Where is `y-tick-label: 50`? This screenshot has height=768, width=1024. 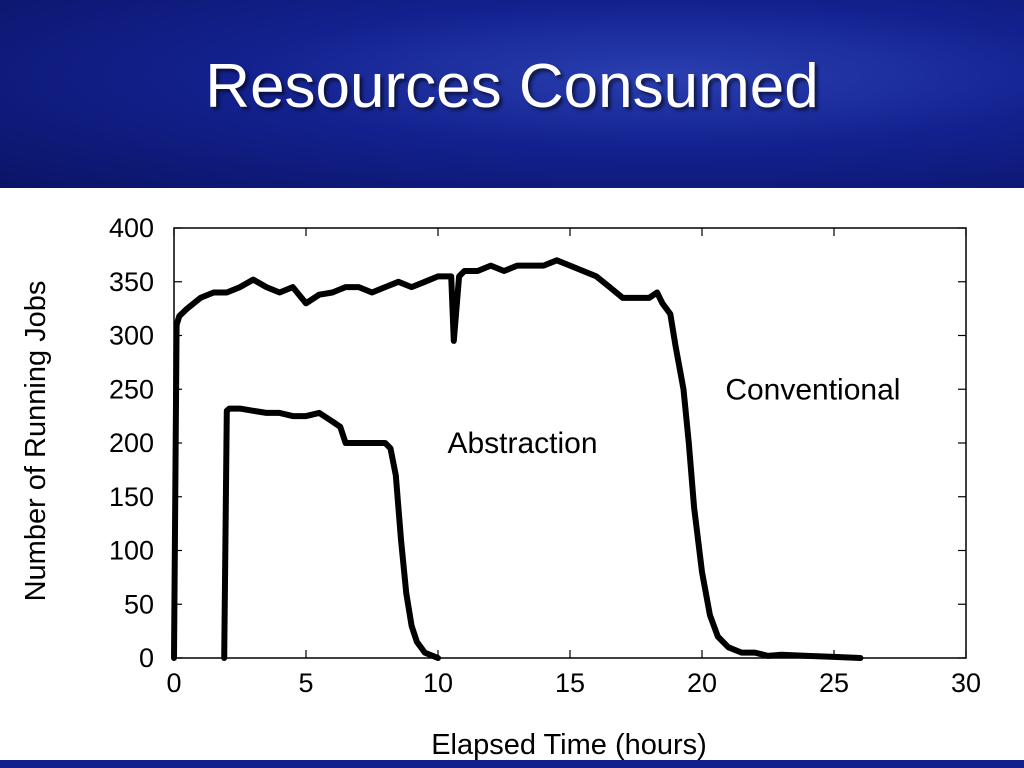 y-tick-label: 50 is located at coordinates (139, 604).